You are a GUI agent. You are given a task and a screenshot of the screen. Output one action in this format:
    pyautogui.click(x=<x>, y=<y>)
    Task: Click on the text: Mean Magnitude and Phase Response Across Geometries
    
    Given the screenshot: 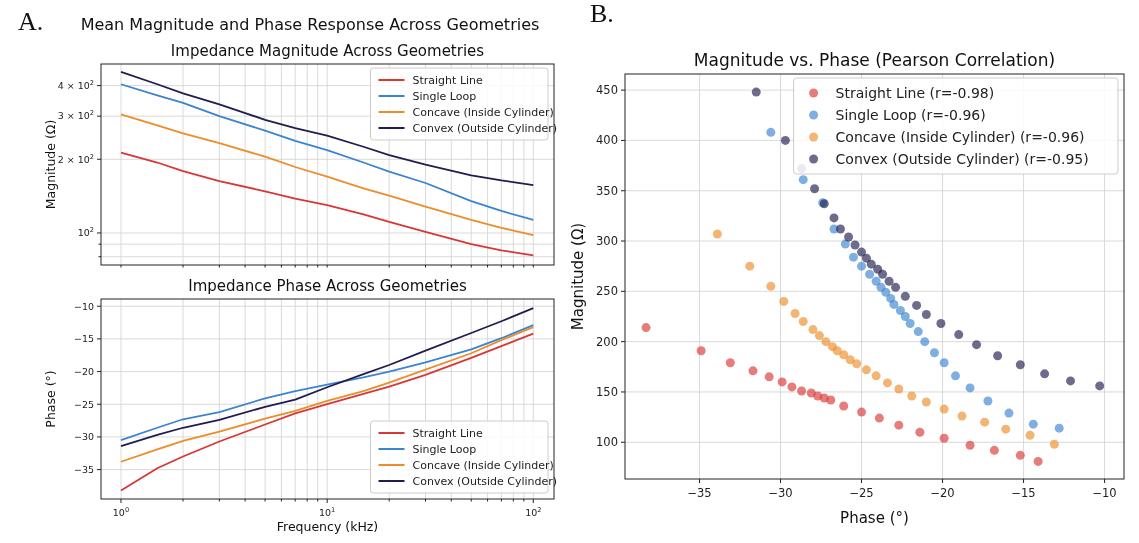 What is the action you would take?
    pyautogui.click(x=310, y=24)
    